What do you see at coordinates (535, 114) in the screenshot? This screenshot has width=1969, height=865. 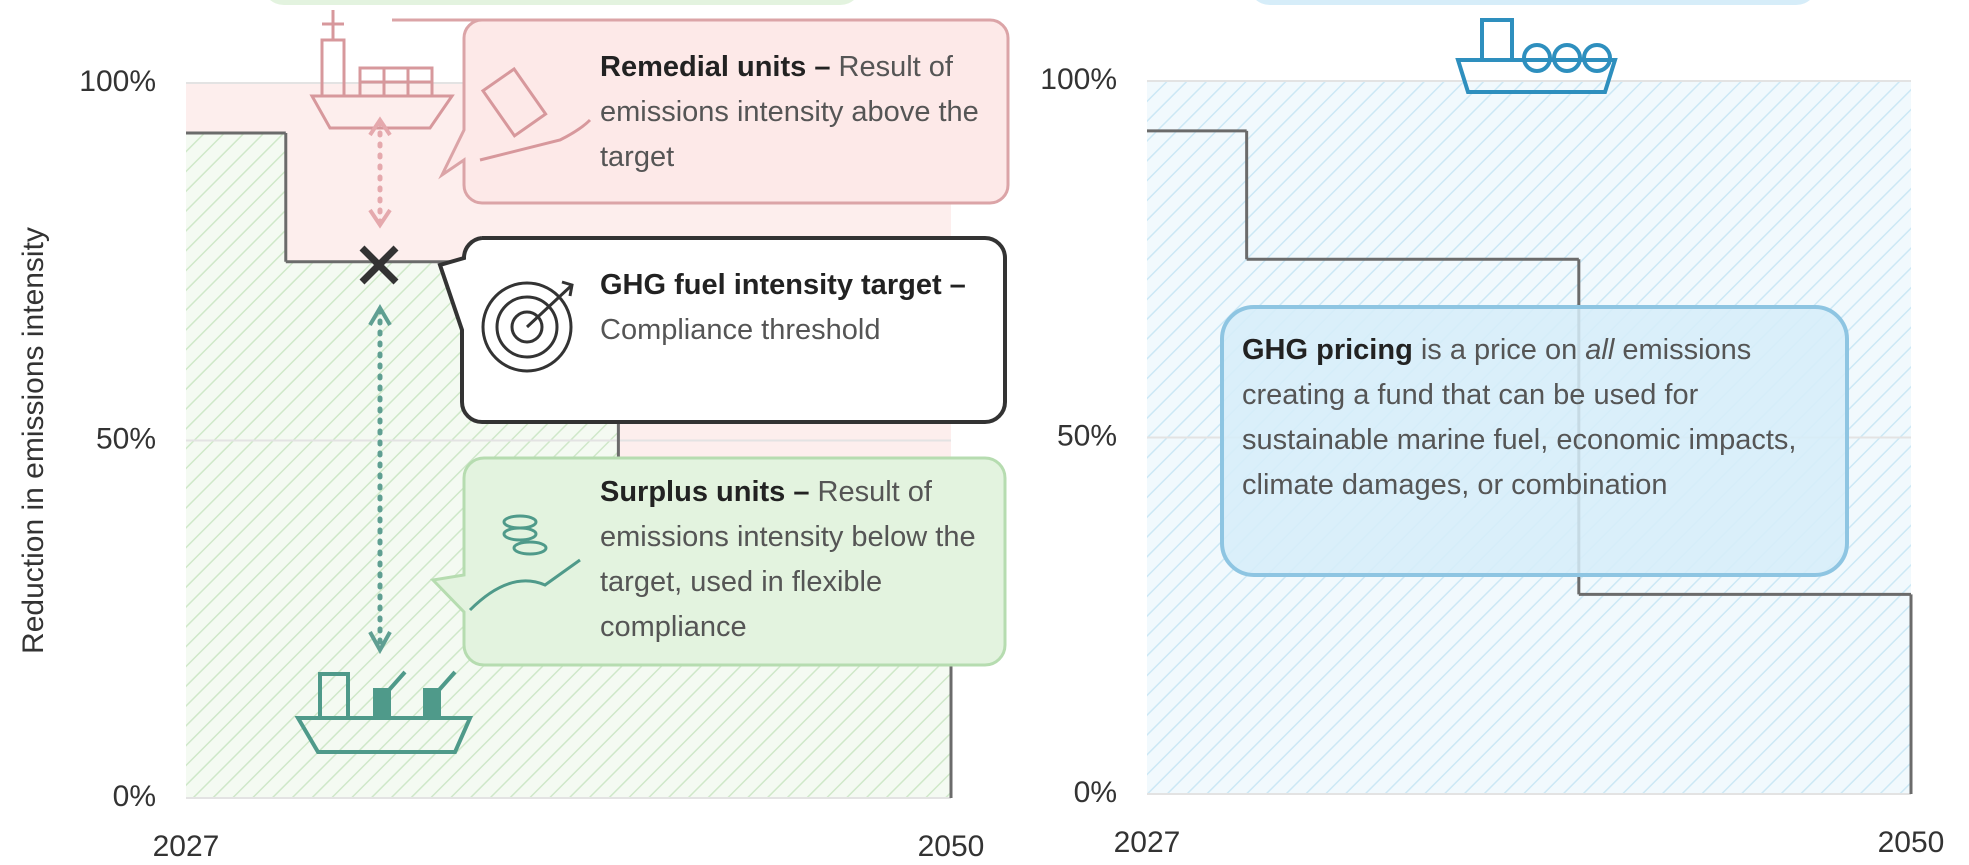 I see `remedial-icon` at bounding box center [535, 114].